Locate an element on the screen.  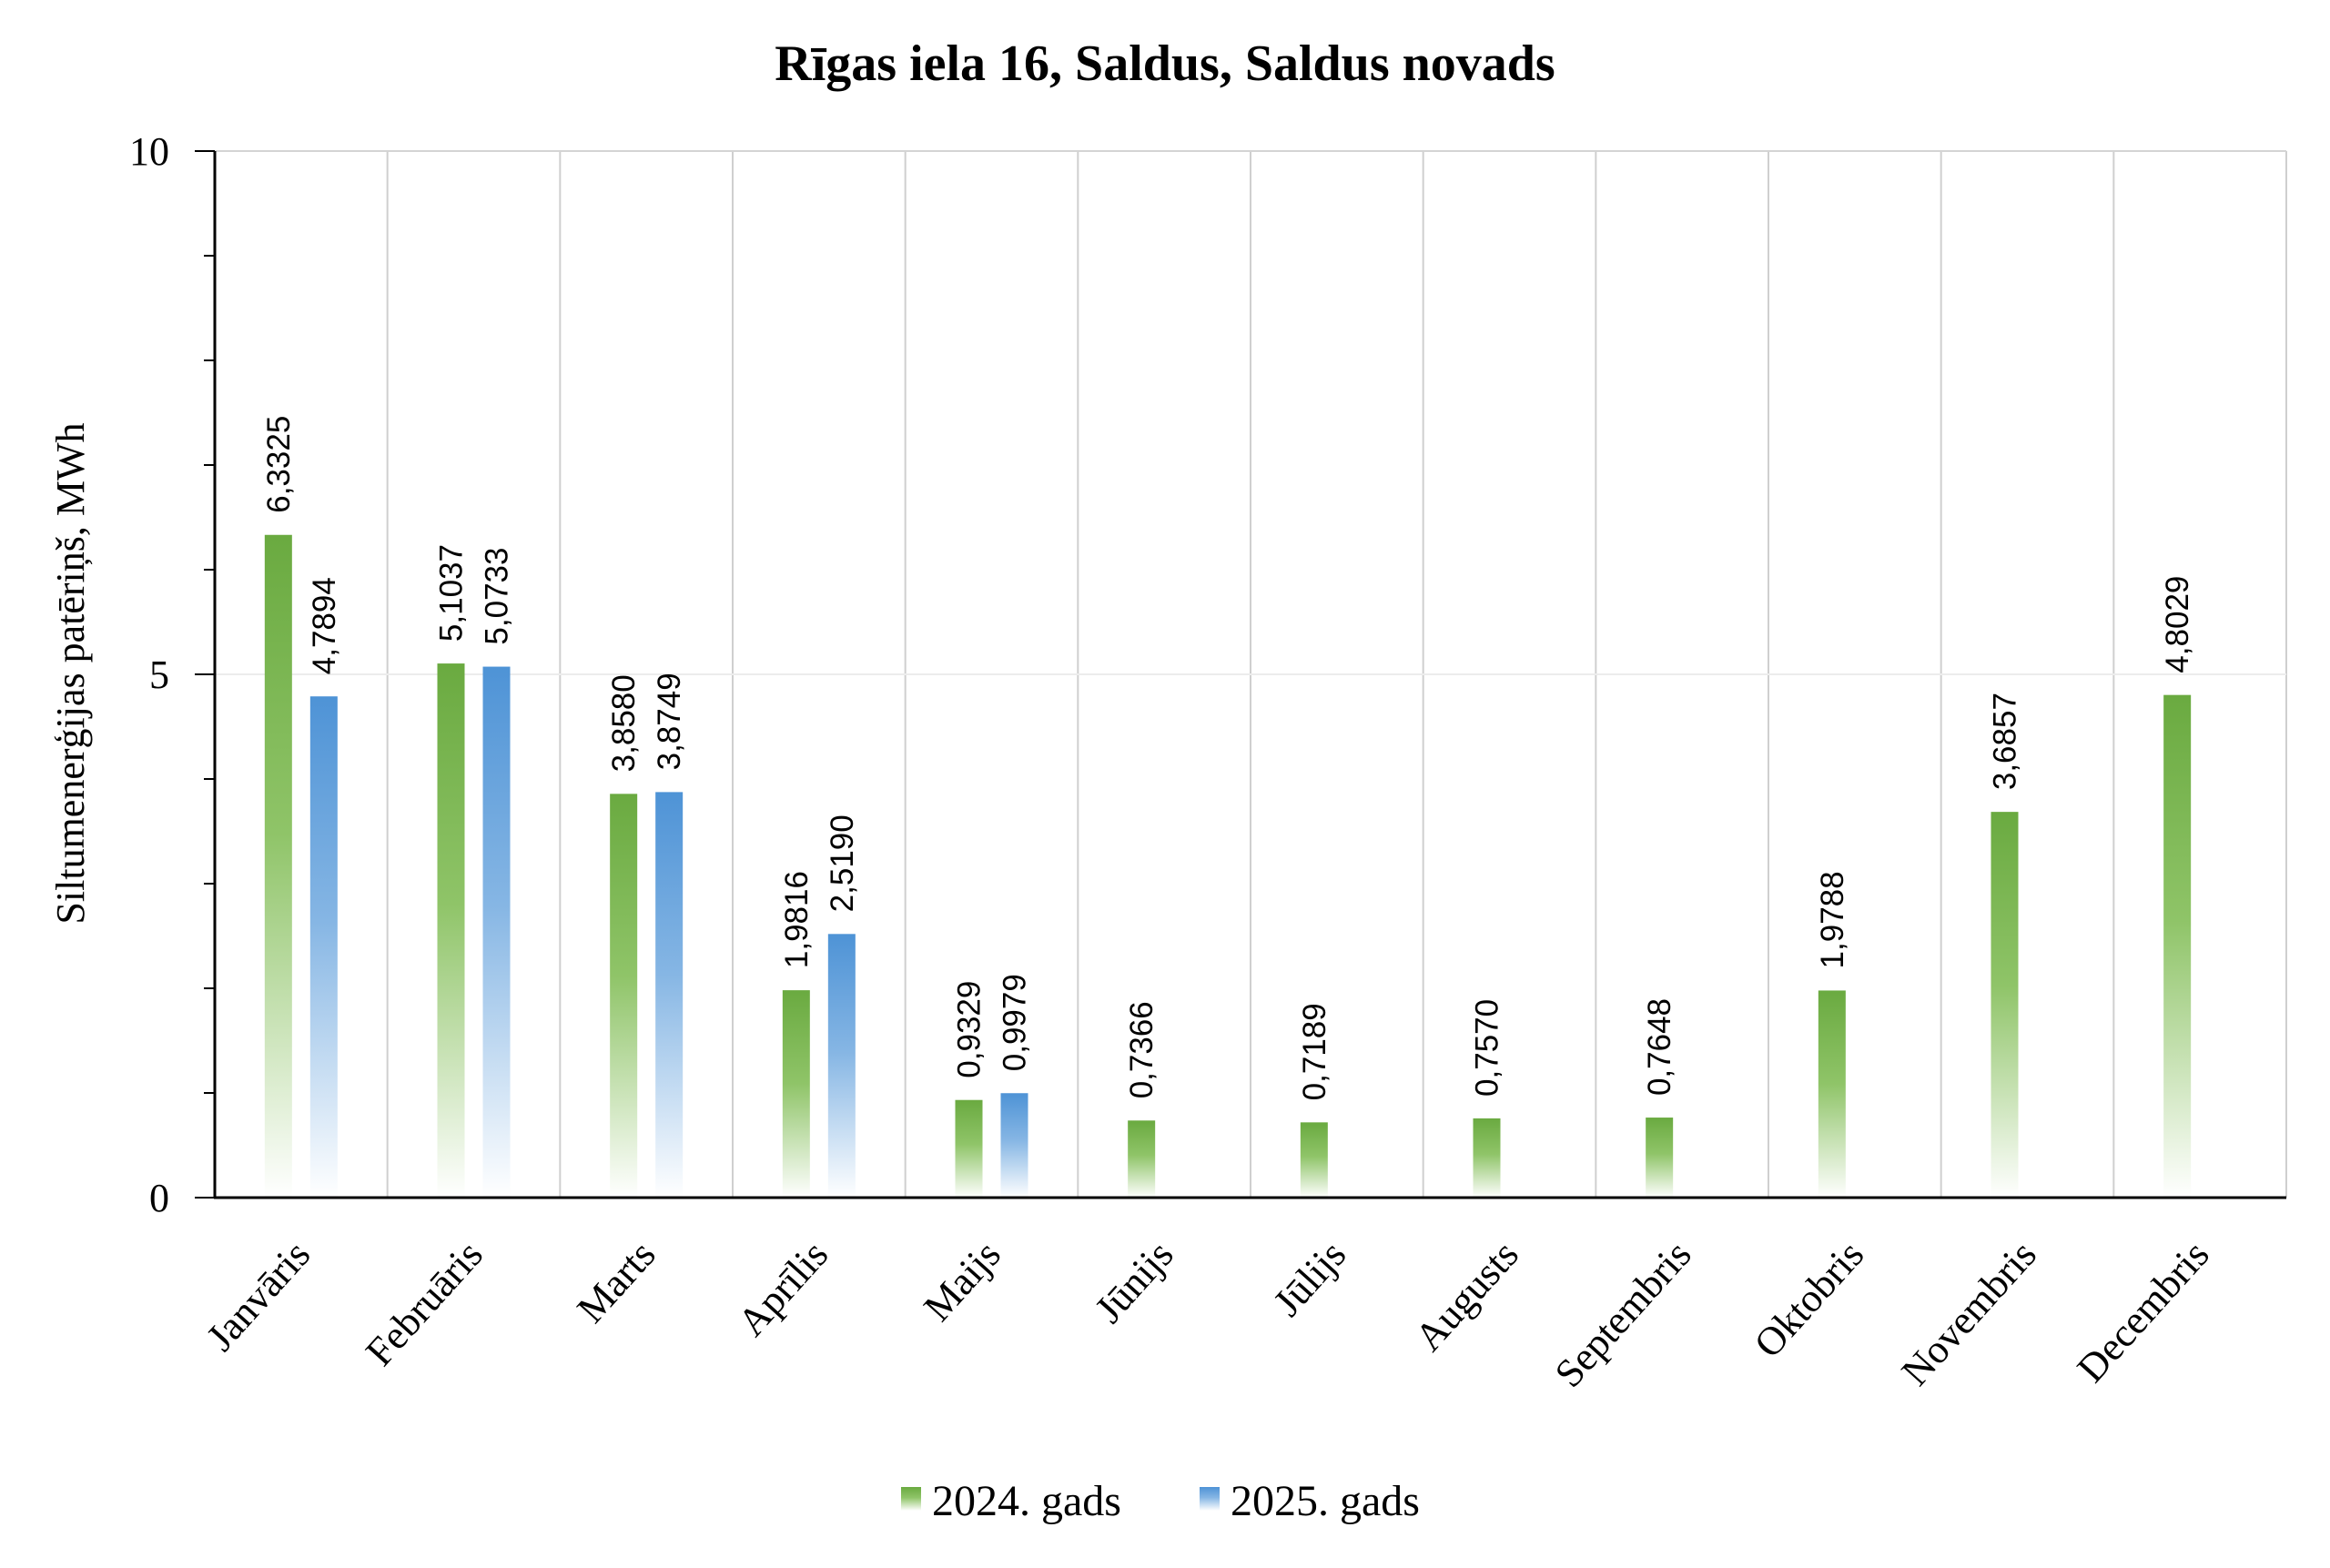
data-label: 0,7189 is located at coordinates (1314, 1051).